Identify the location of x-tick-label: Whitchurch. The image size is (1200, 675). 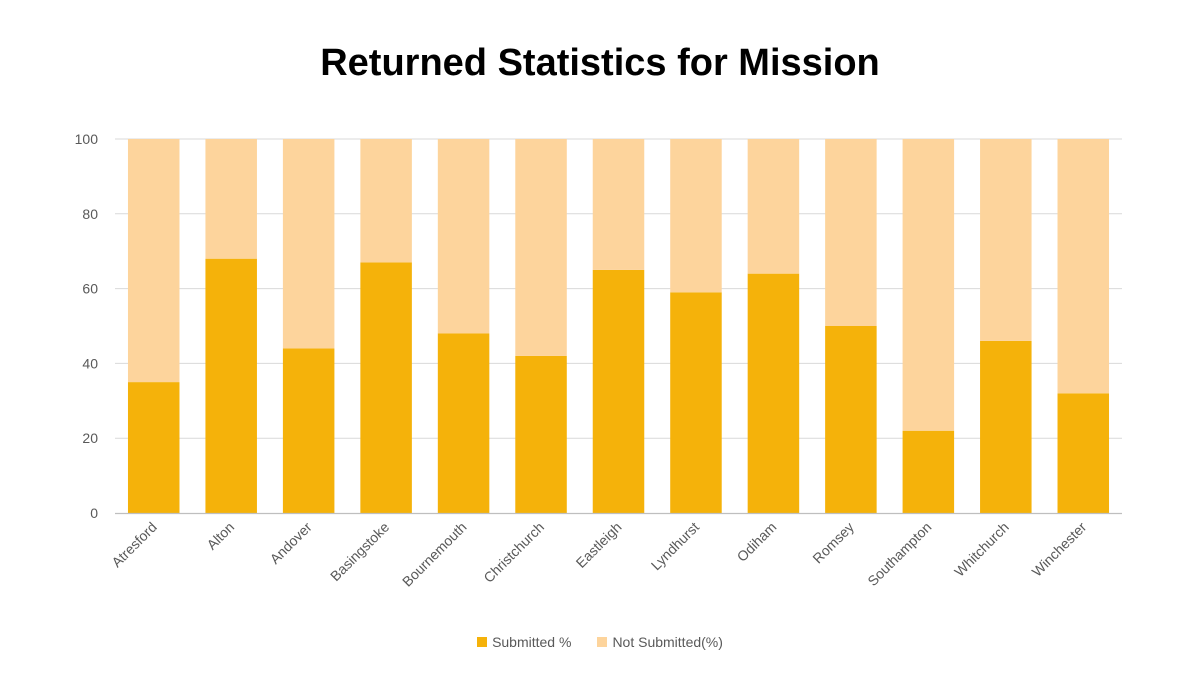
(981, 549).